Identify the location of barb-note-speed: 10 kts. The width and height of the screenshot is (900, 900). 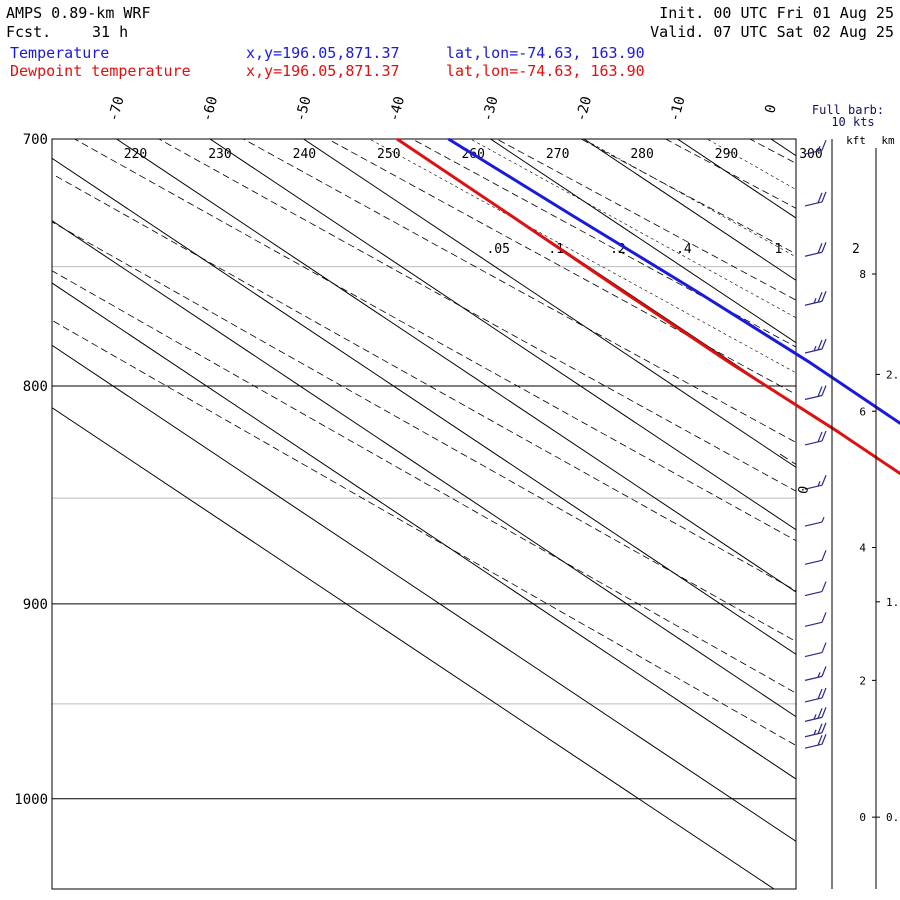
(852, 122).